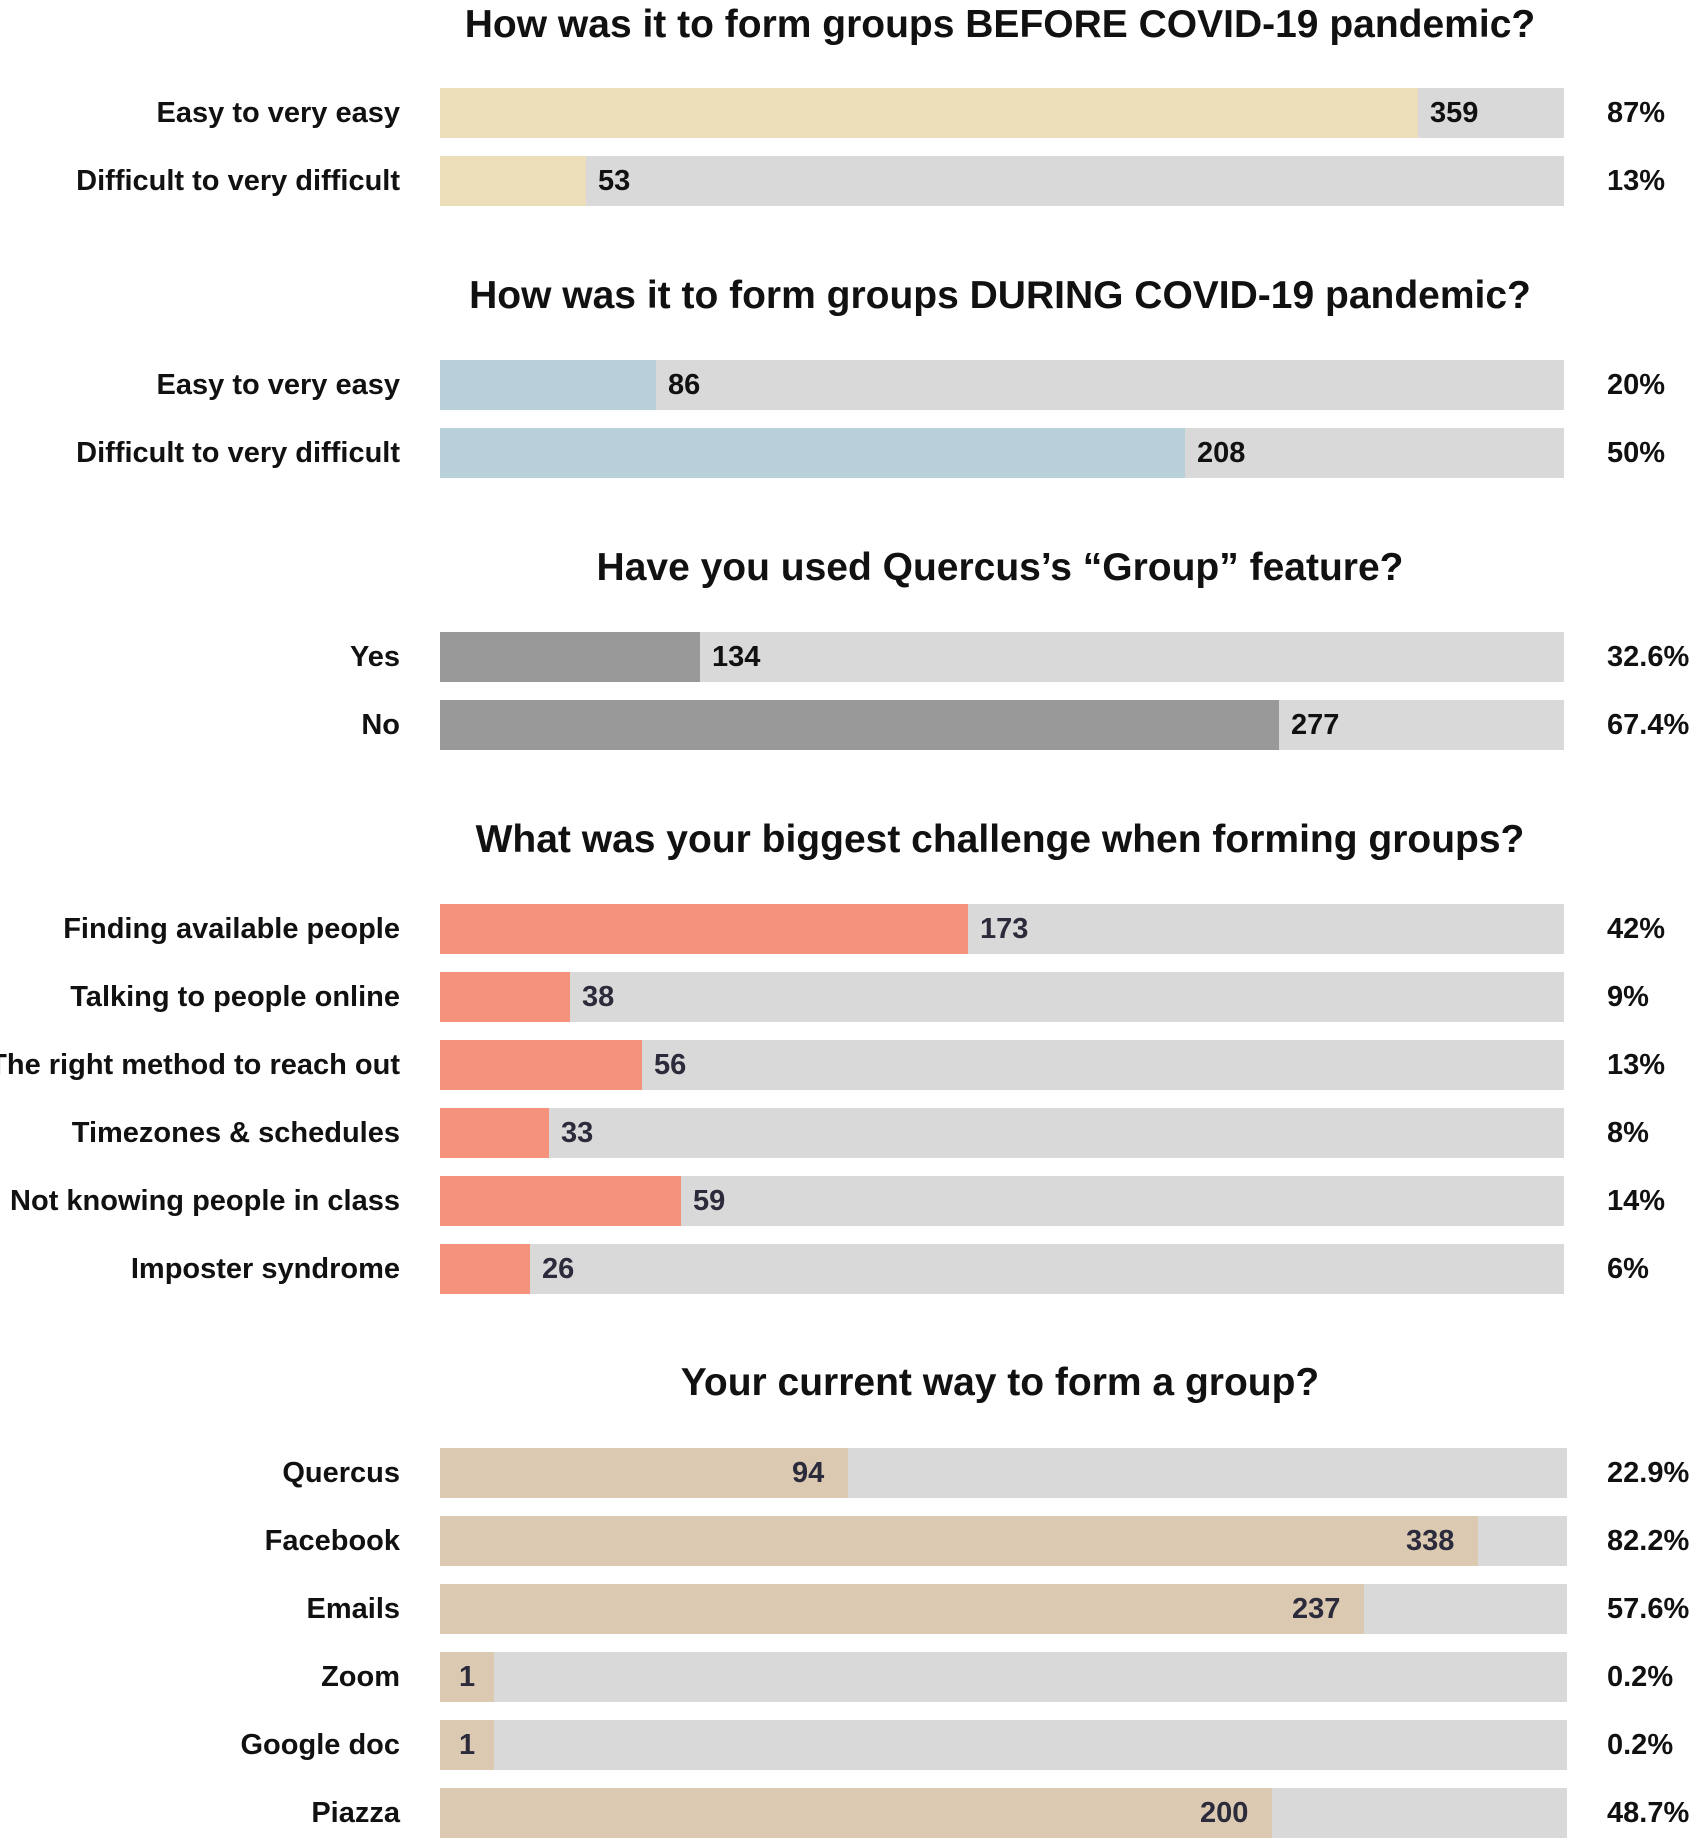 The height and width of the screenshot is (1838, 1693). I want to click on bar-value-label: 359, so click(1454, 113).